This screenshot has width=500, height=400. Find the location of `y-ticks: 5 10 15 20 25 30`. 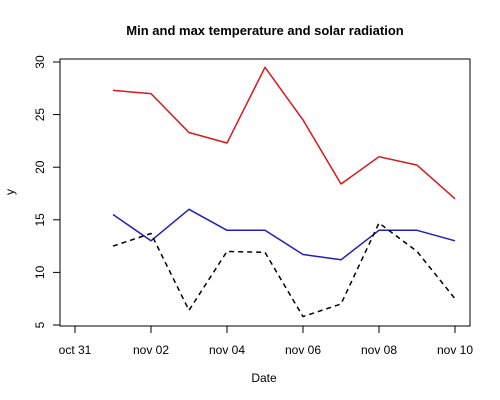

y-ticks: 5 10 15 20 25 30 is located at coordinates (46, 191).